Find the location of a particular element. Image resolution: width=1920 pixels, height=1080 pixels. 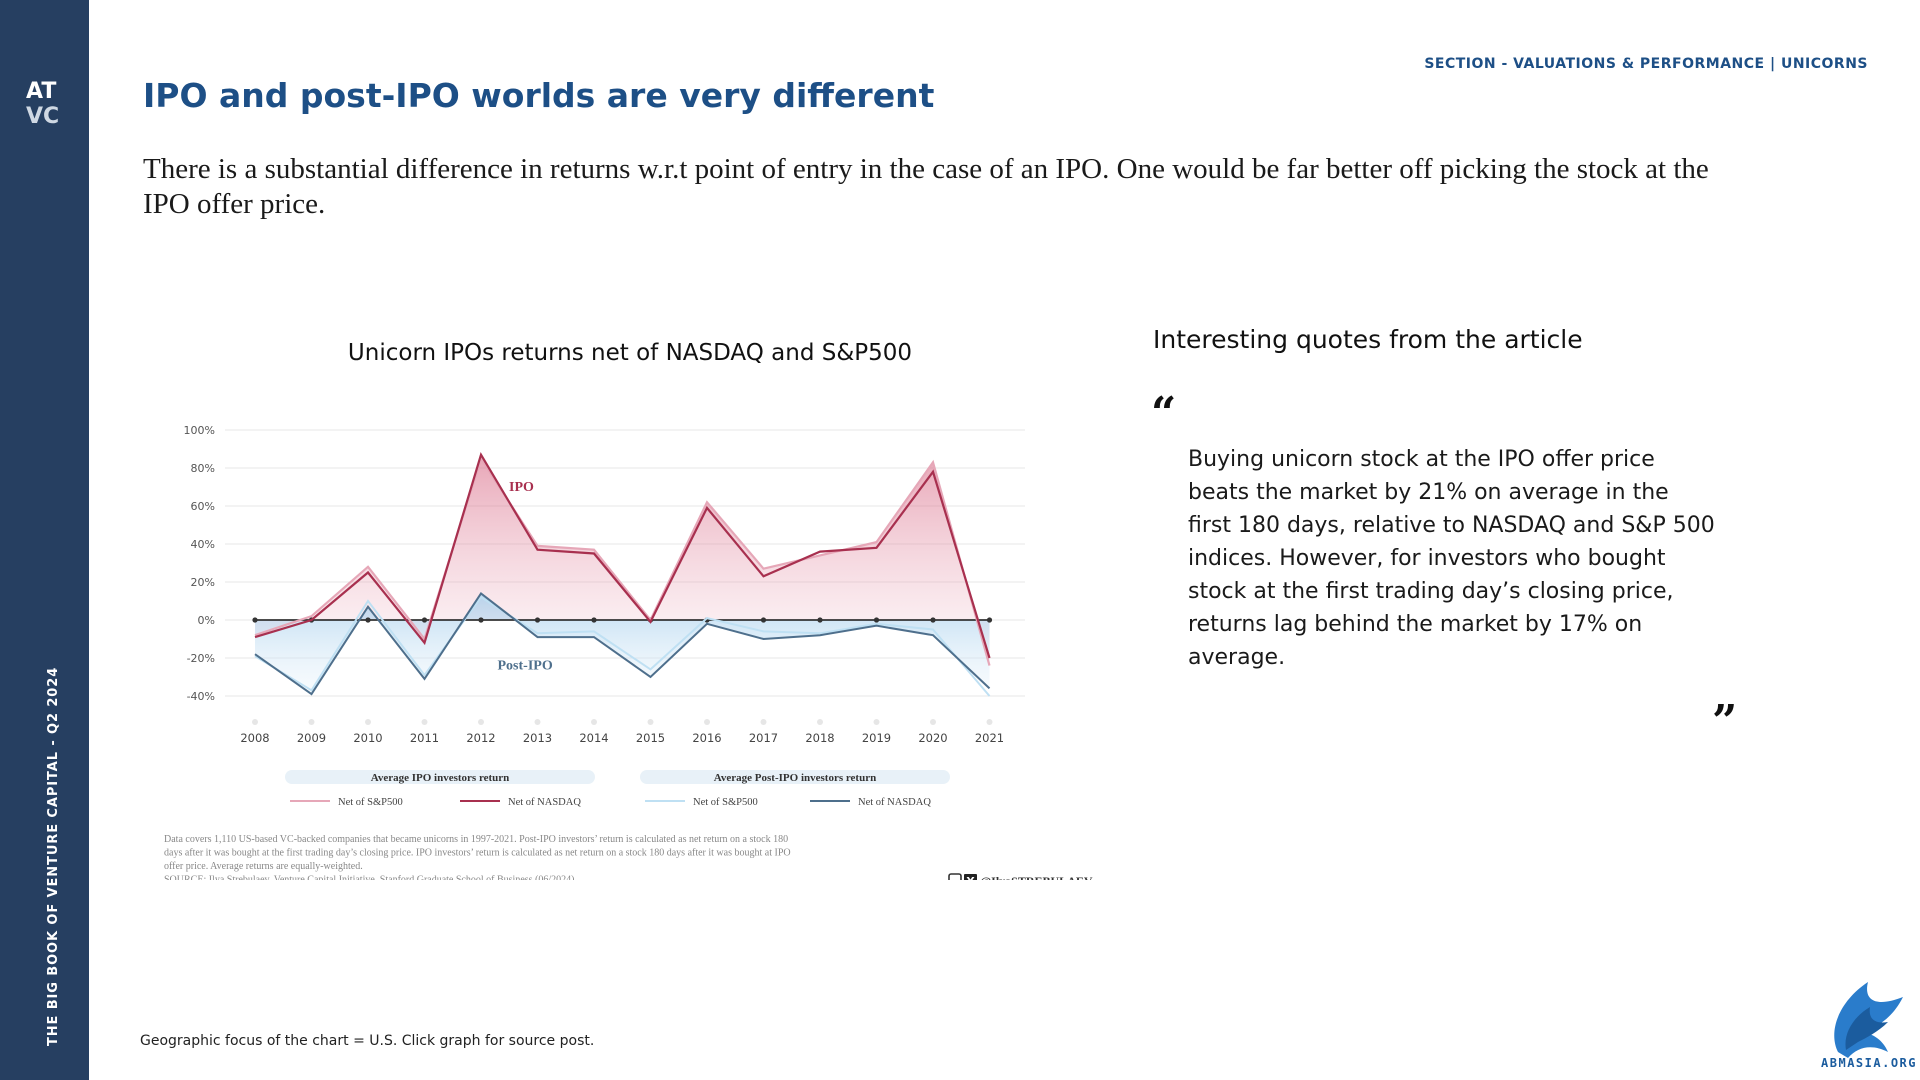

ipo-annotation: IPO is located at coordinates (521, 487).